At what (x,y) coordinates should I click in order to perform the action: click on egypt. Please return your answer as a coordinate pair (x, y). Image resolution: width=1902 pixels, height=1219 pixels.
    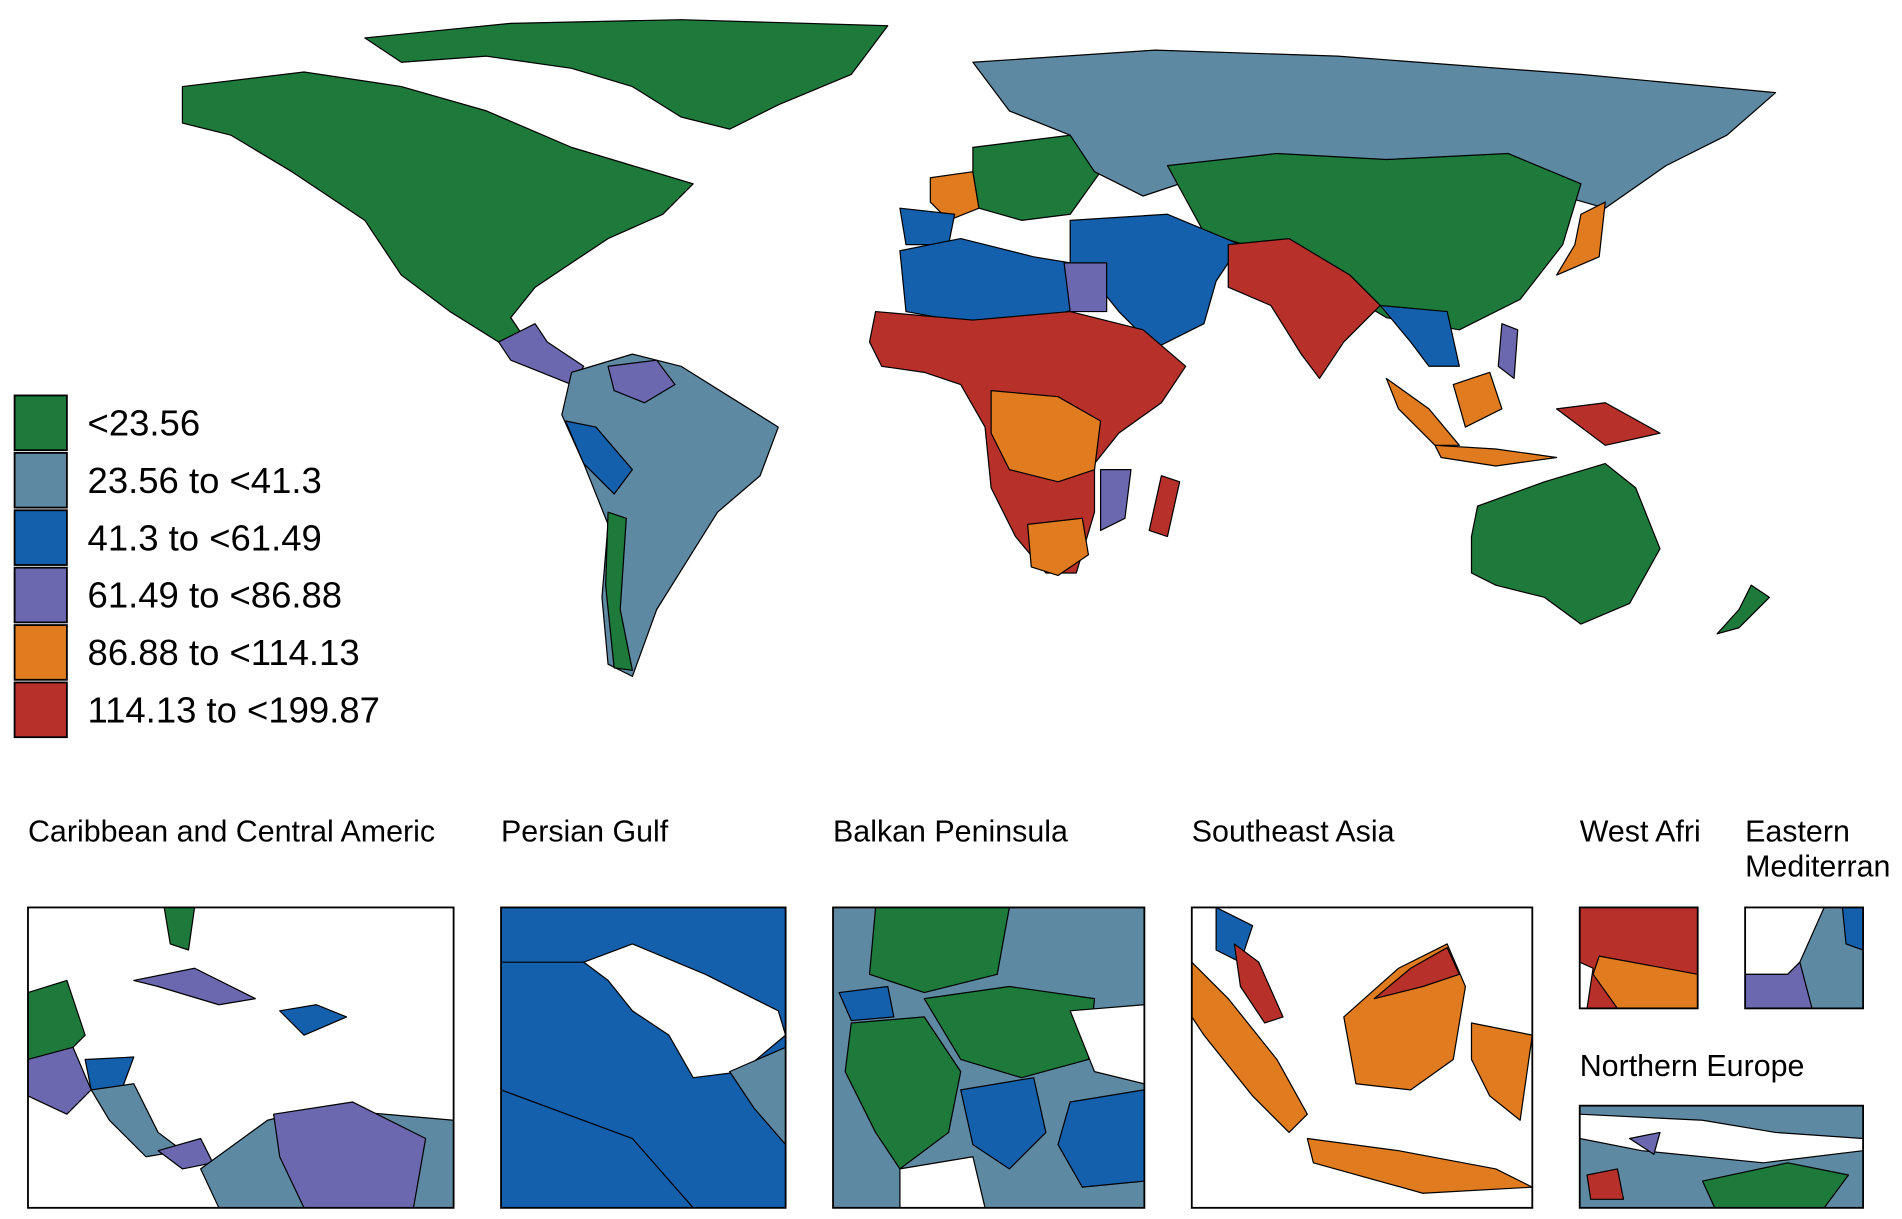
    Looking at the image, I should click on (1085, 287).